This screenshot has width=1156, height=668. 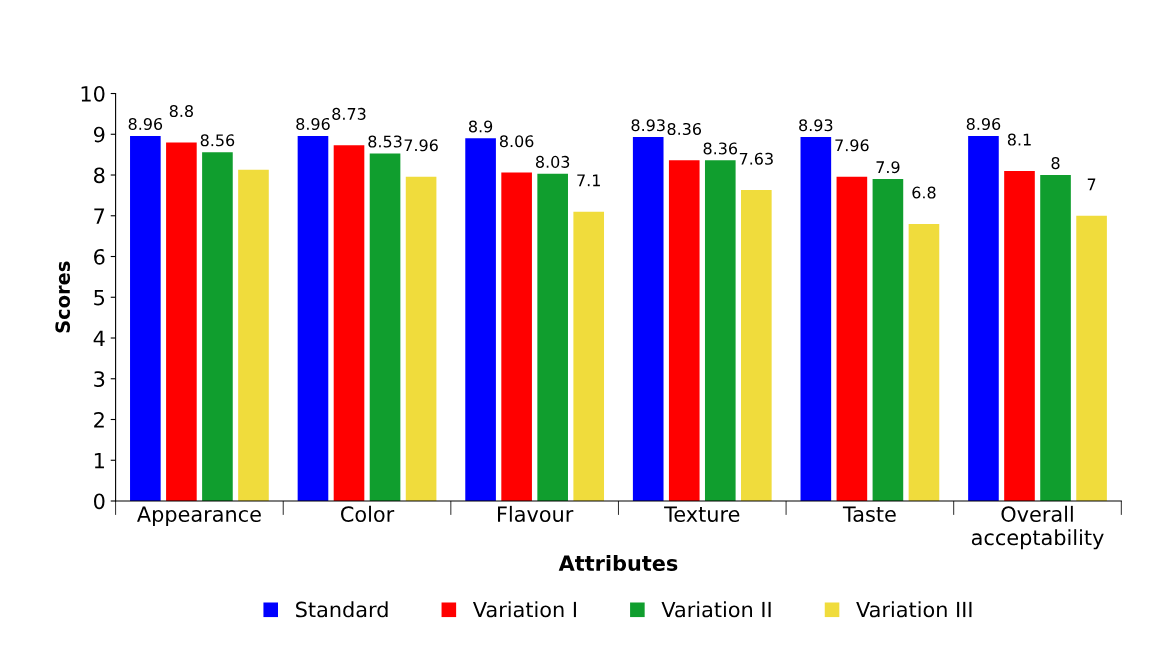 What do you see at coordinates (99, 175) in the screenshot?
I see `y-tick-label: 8` at bounding box center [99, 175].